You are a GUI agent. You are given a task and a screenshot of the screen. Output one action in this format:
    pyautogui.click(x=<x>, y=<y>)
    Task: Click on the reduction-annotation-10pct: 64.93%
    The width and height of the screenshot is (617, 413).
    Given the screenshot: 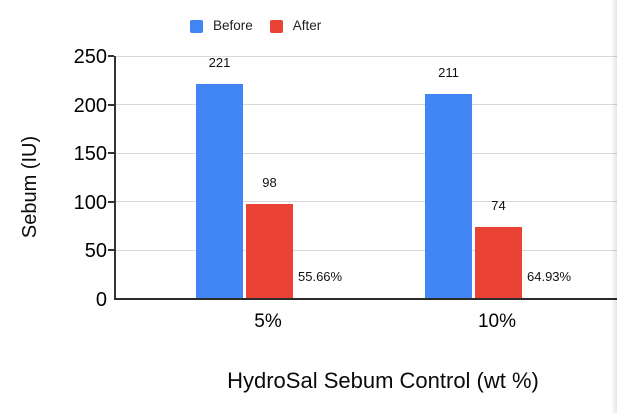 What is the action you would take?
    pyautogui.click(x=549, y=276)
    